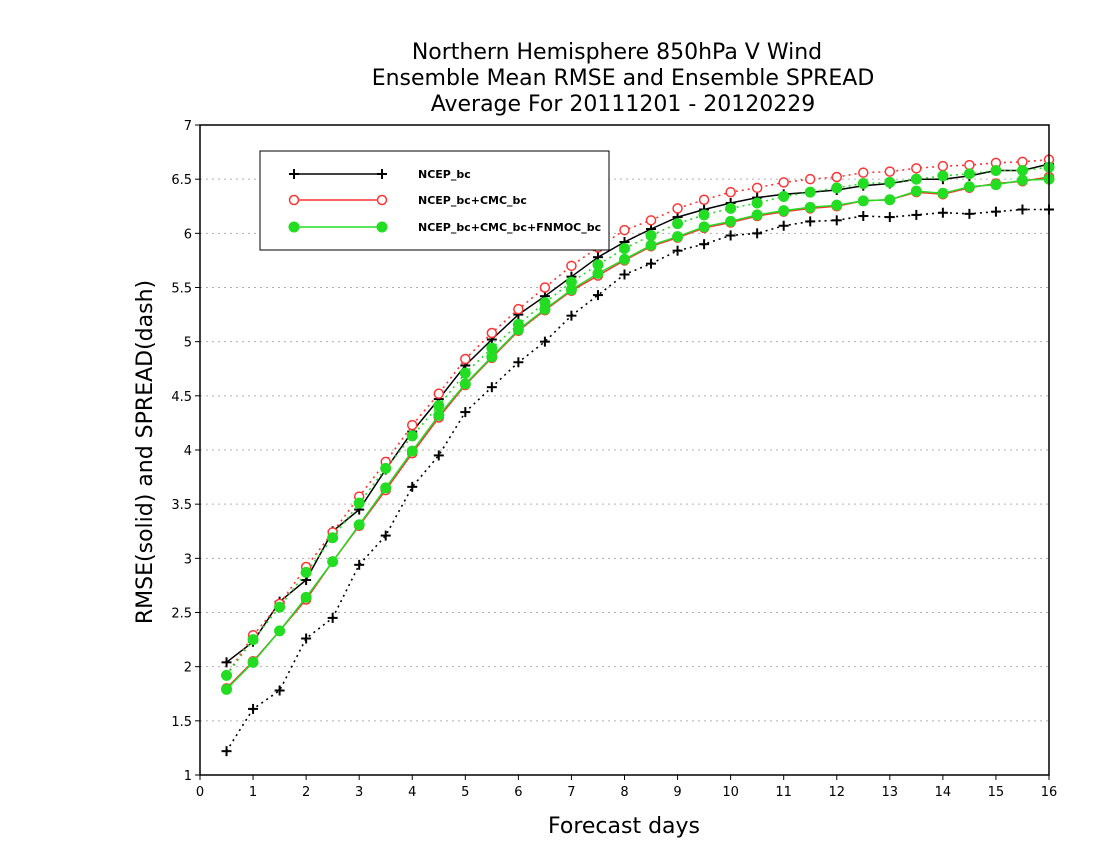 The width and height of the screenshot is (1100, 850). I want to click on y-tick-label: 2, so click(188, 668).